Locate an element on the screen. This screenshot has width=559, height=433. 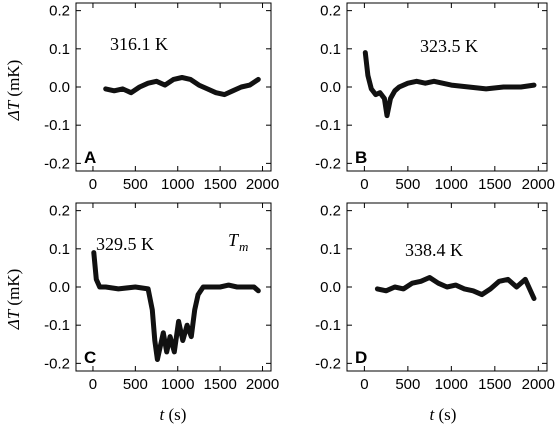
panel-letter: C is located at coordinates (90, 357).